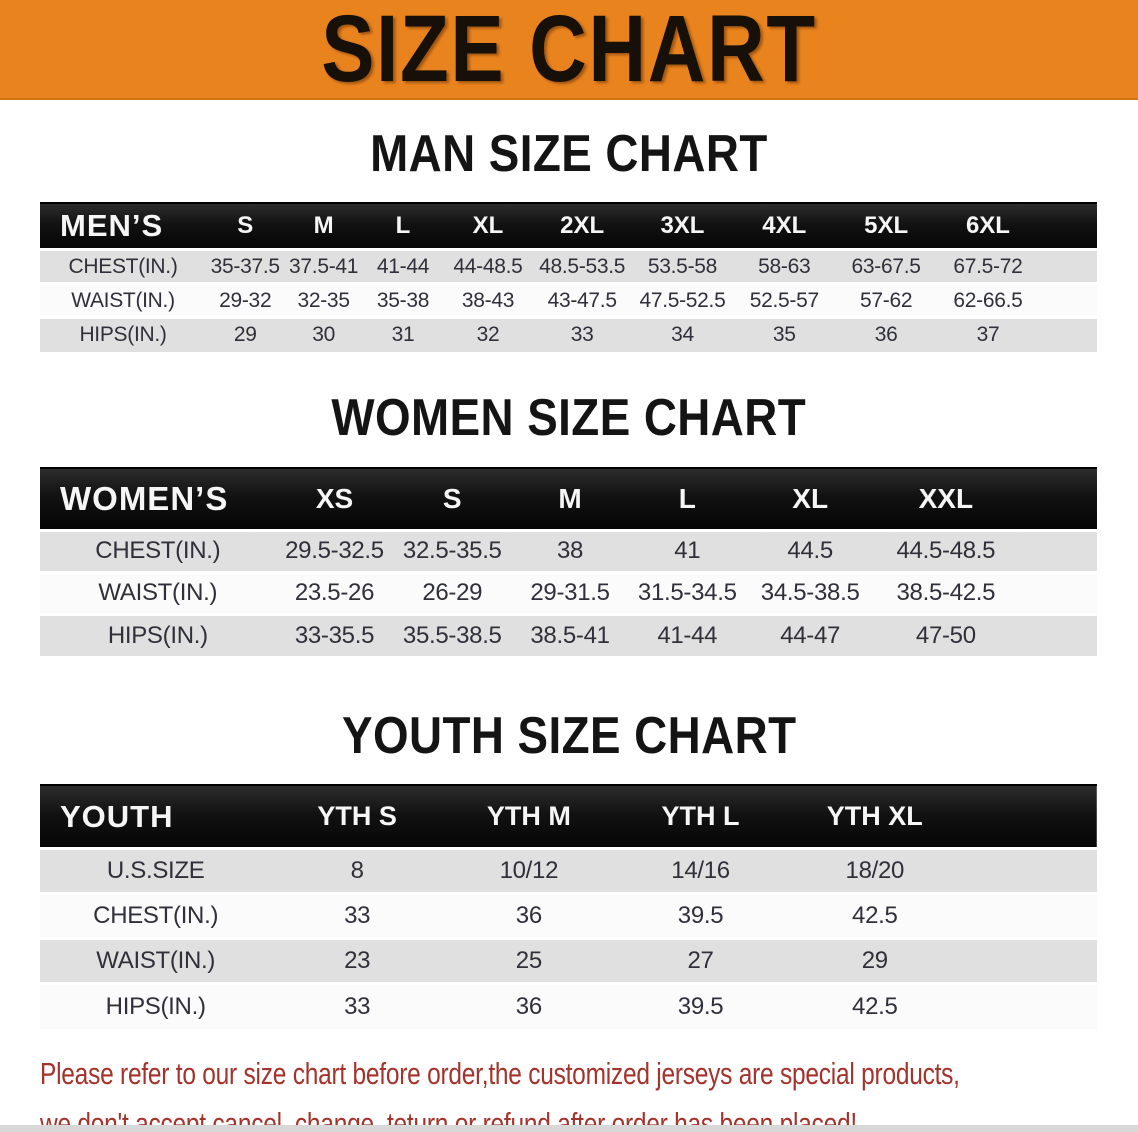 The image size is (1138, 1132). I want to click on size-column-header: YTH M, so click(529, 816).